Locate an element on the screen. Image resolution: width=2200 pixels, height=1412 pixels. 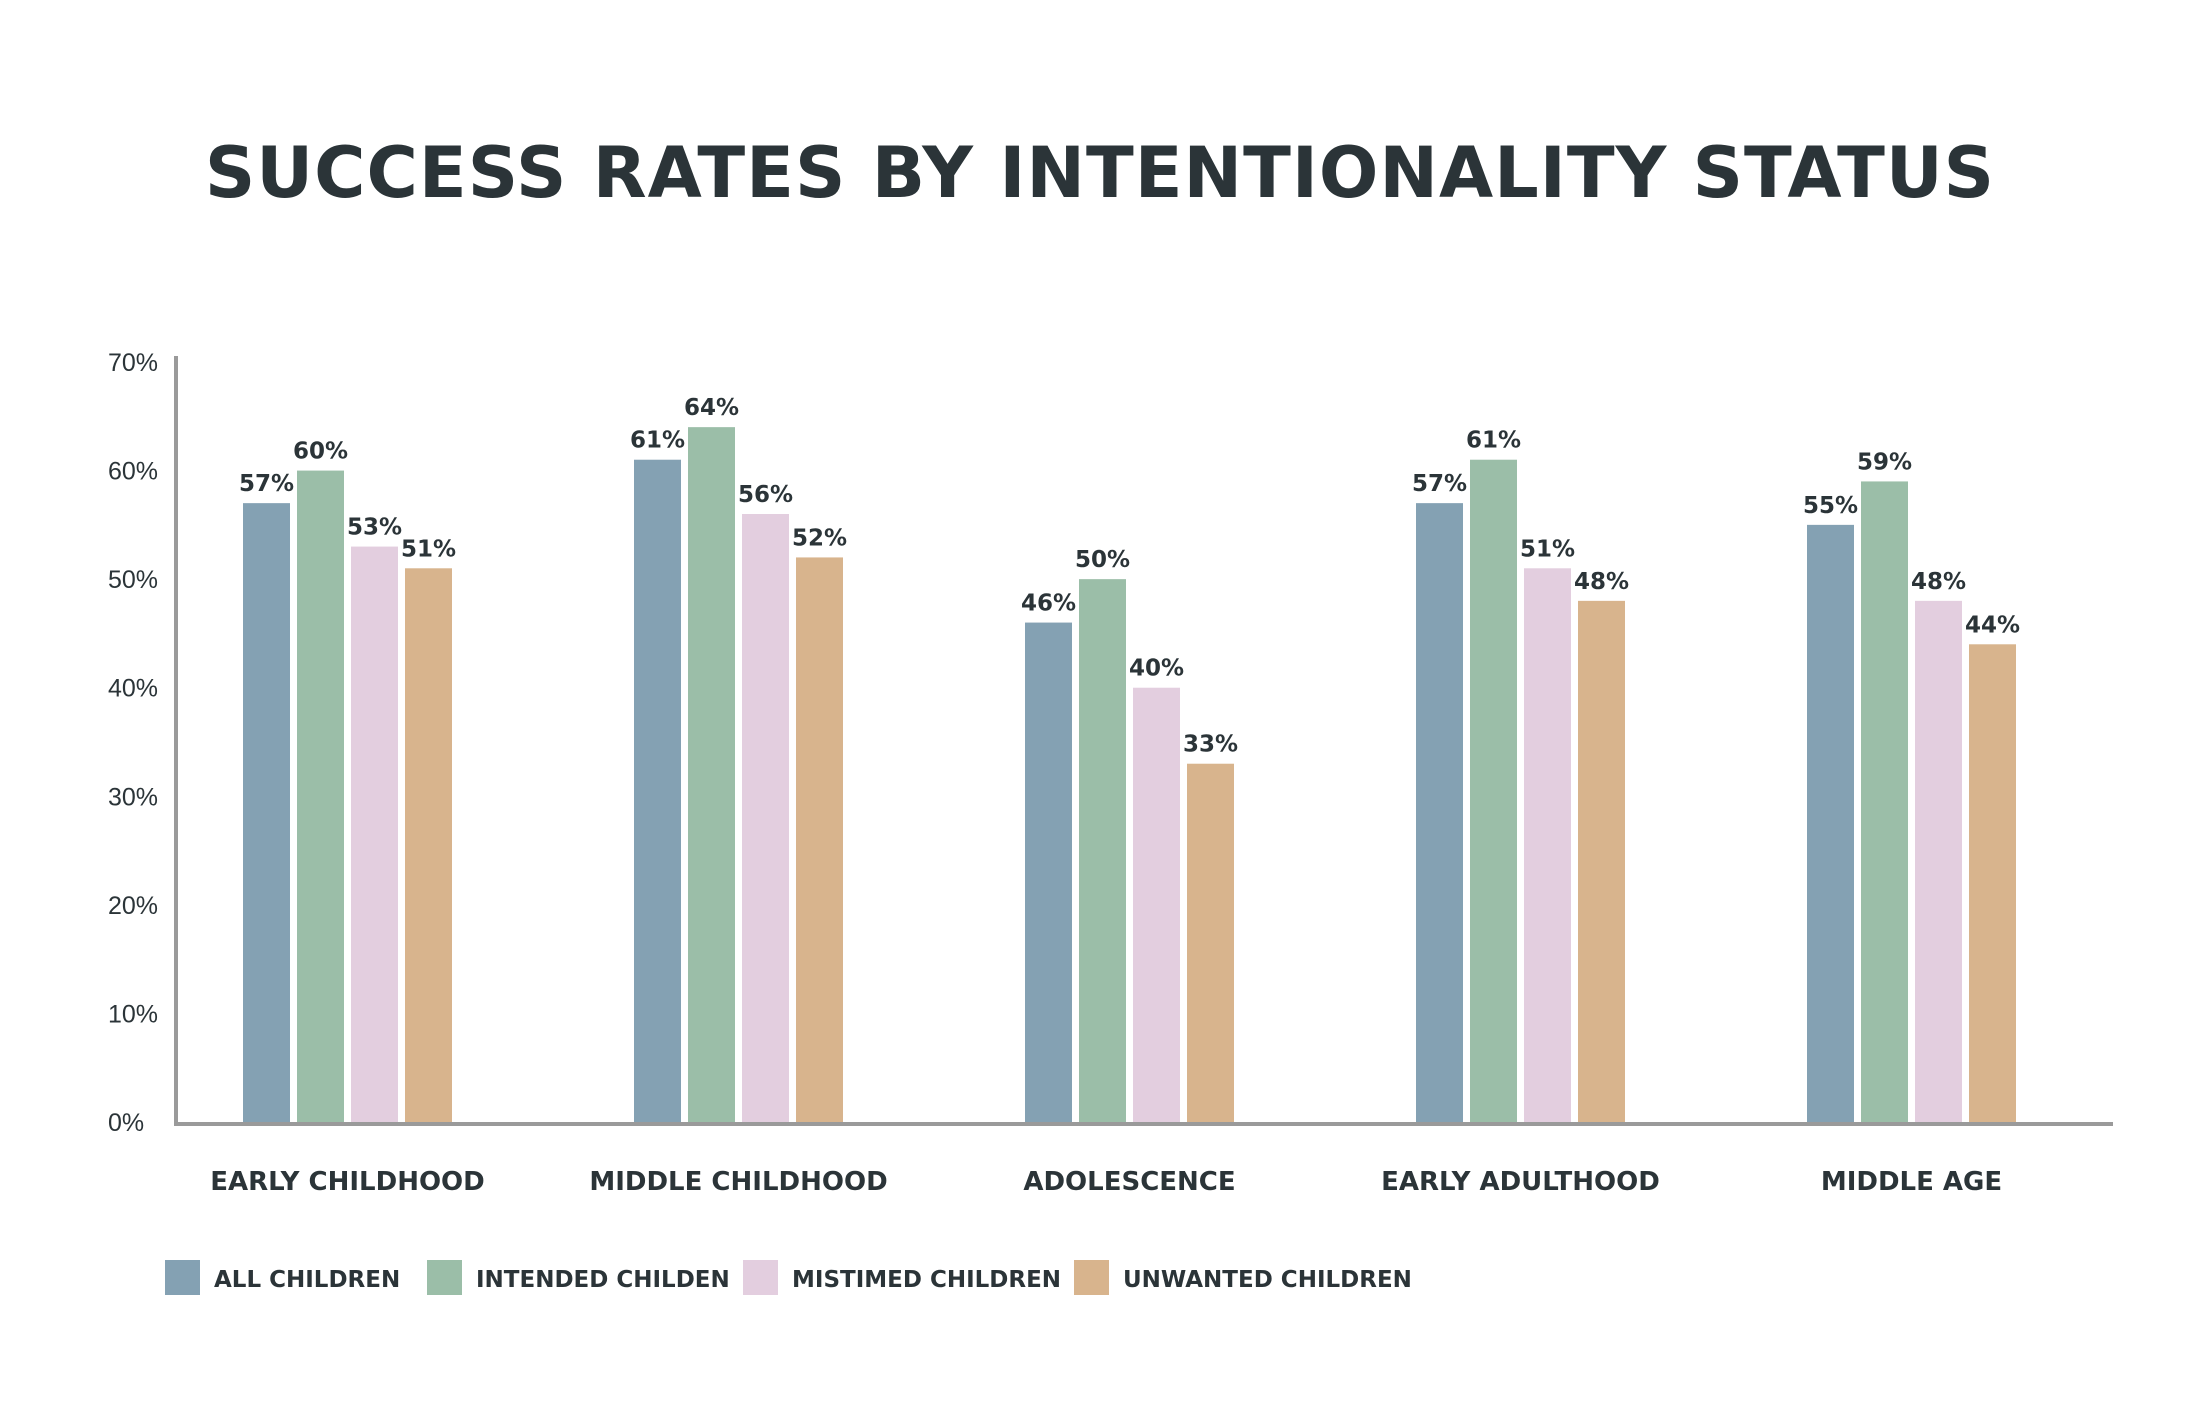
data-label: 53% is located at coordinates (374, 528).